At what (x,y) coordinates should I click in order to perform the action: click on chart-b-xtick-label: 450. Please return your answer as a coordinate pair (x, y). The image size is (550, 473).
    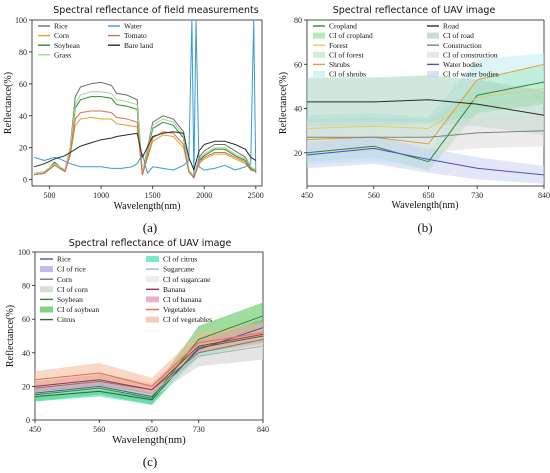
    Looking at the image, I should click on (307, 195).